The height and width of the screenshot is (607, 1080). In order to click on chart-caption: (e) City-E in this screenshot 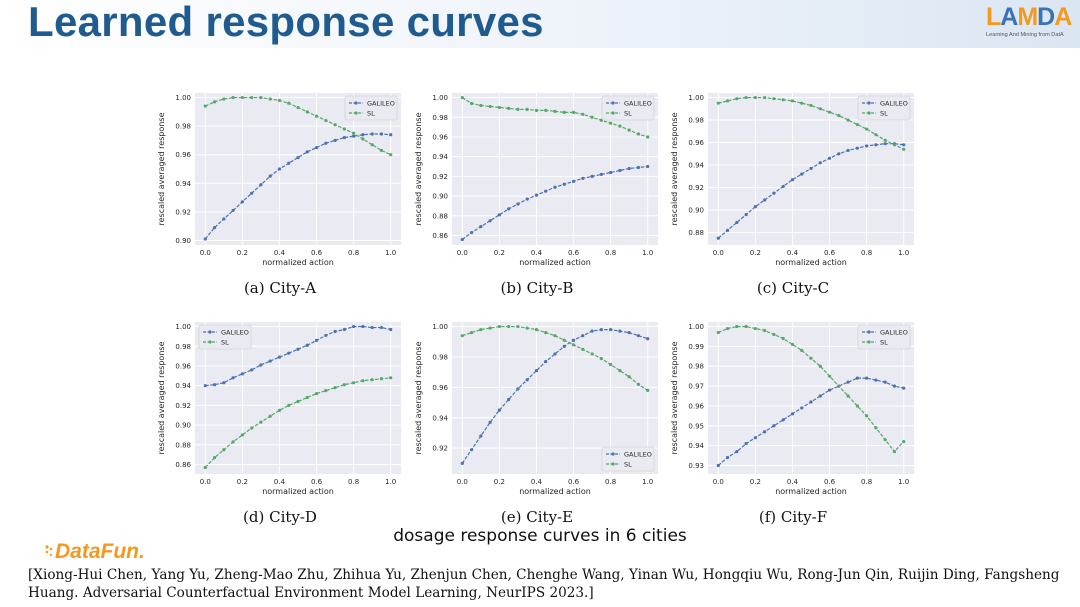, I will do `click(537, 517)`.